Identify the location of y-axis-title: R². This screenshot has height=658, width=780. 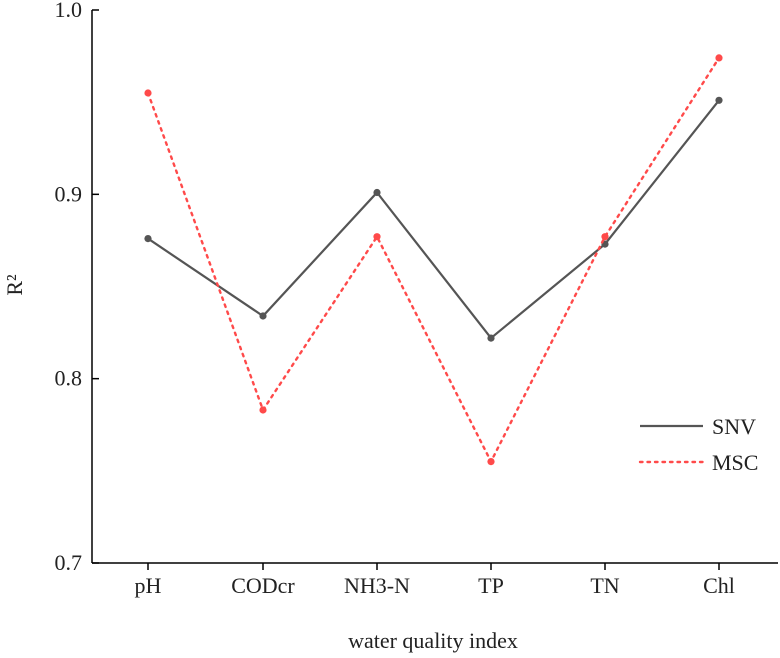
(14, 285).